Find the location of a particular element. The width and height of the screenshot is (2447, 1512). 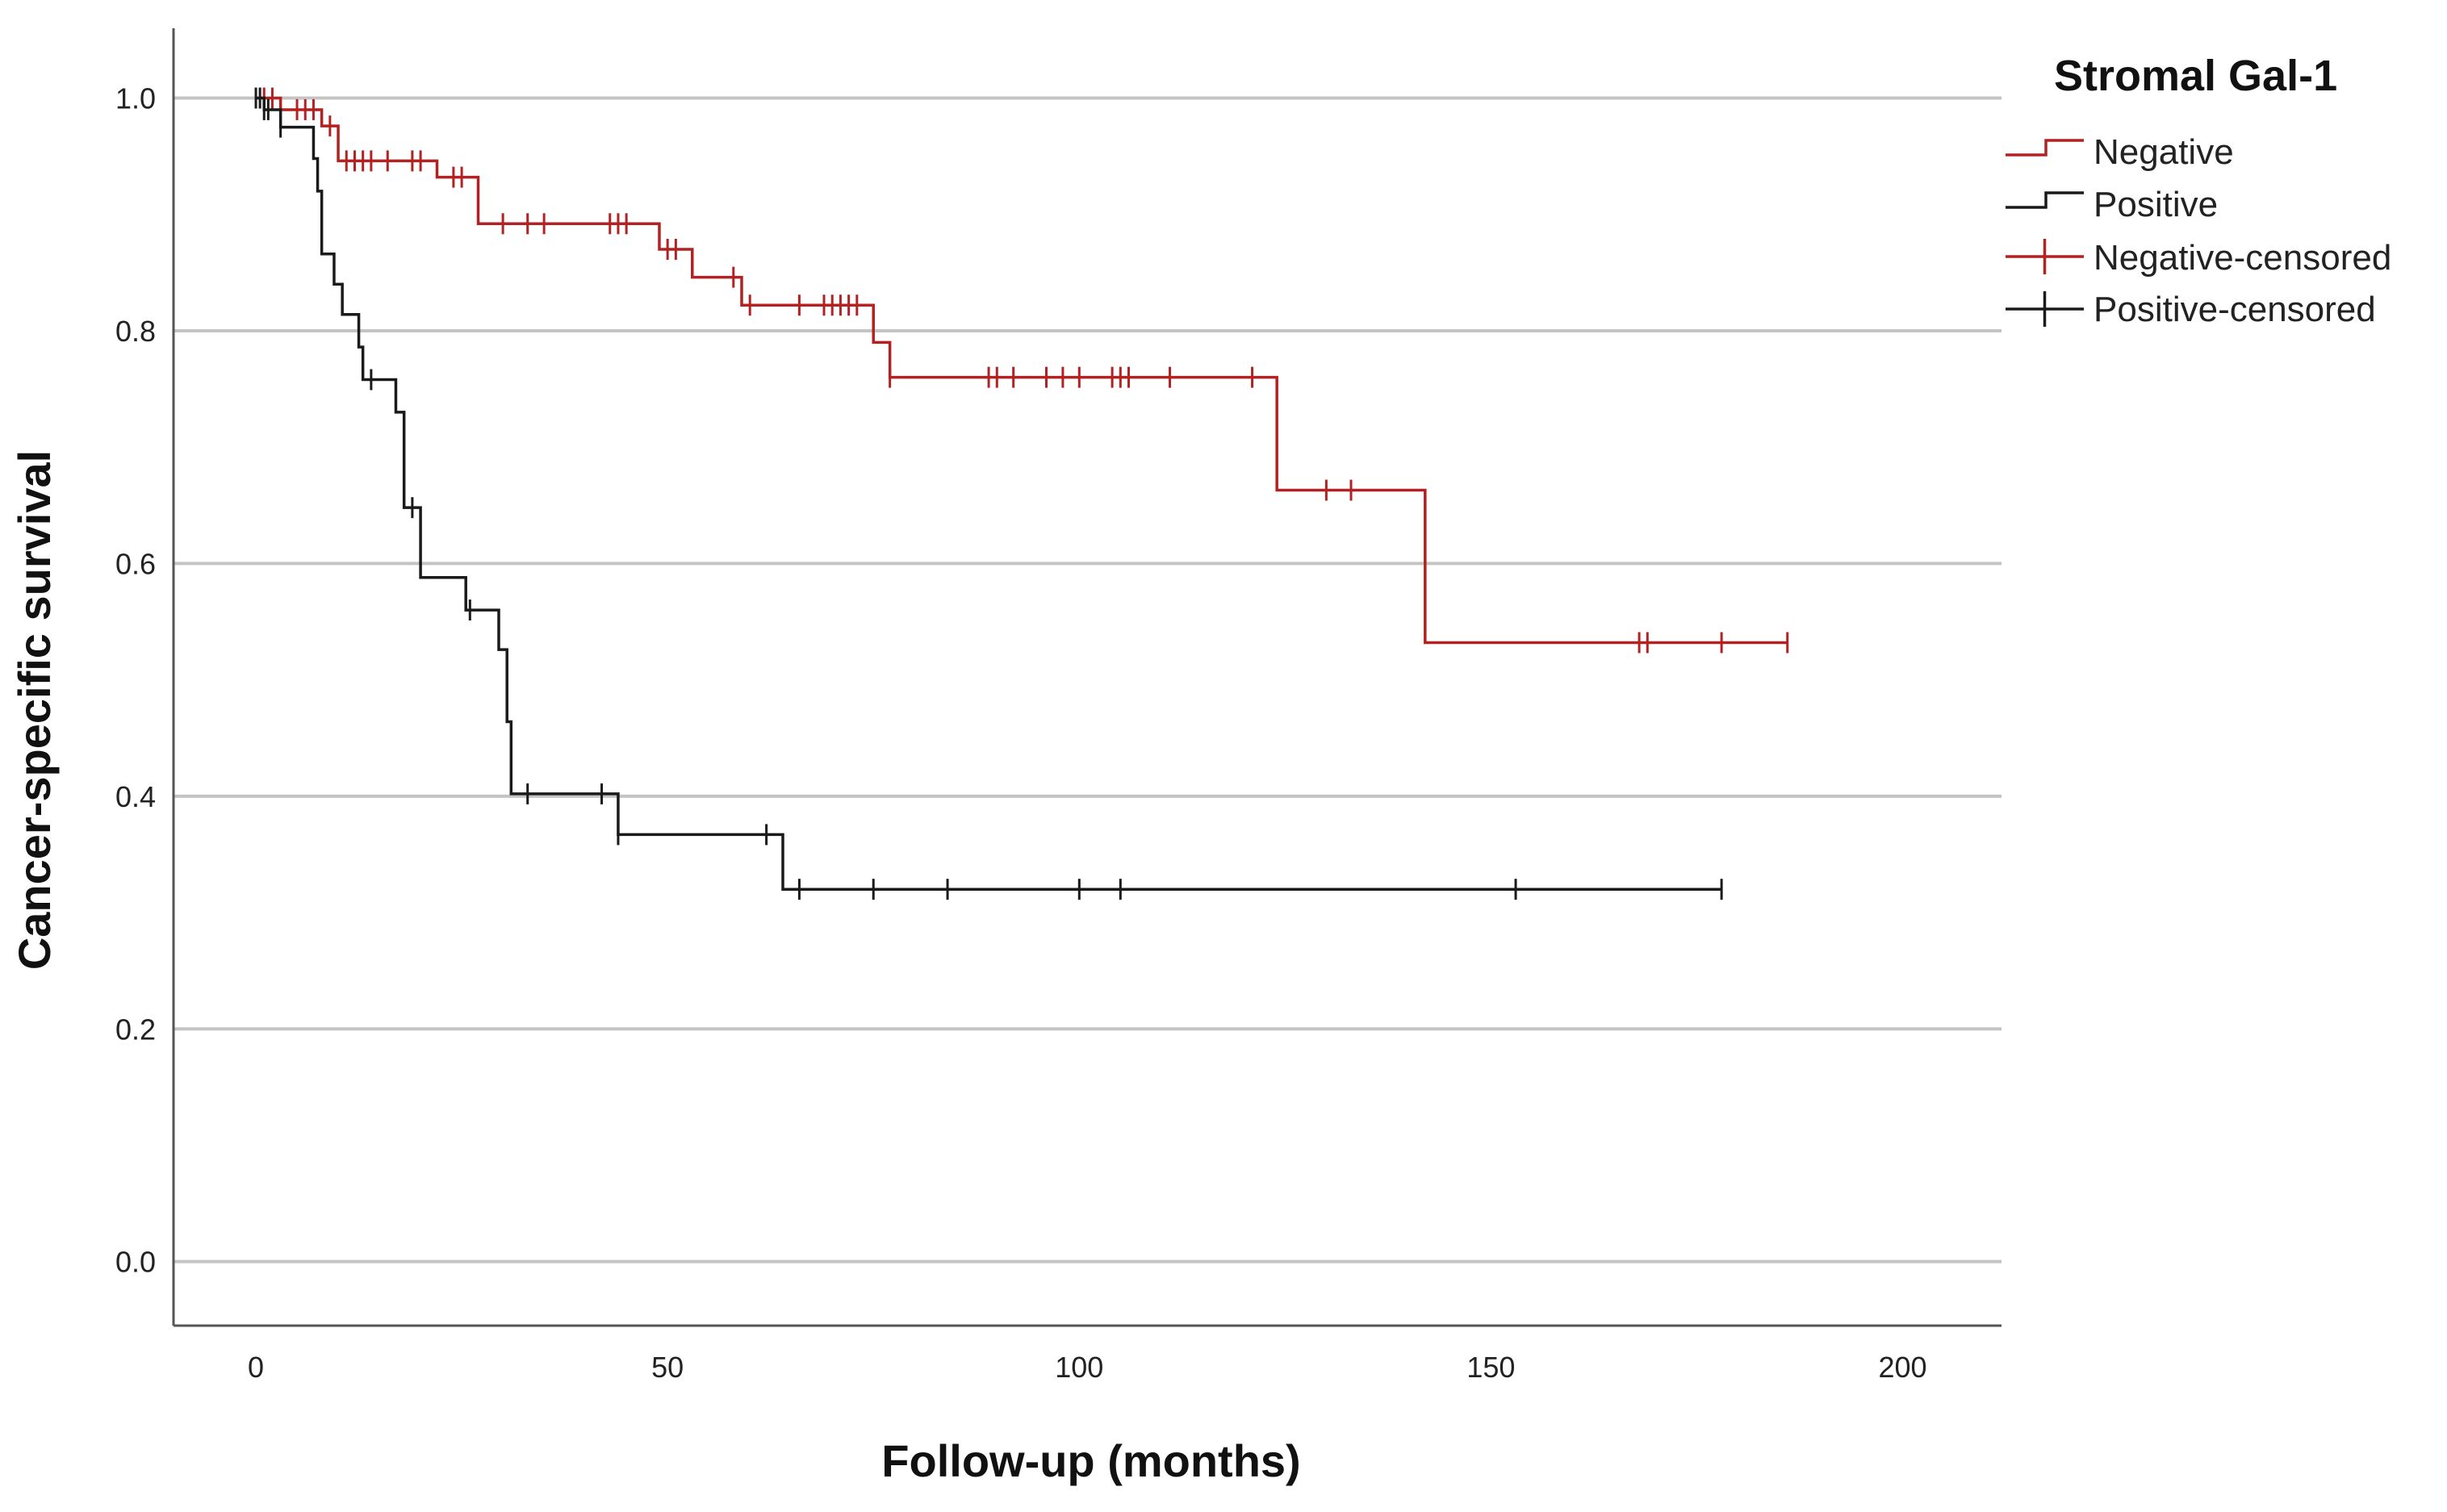

x-tick-label: 50 is located at coordinates (667, 1367).